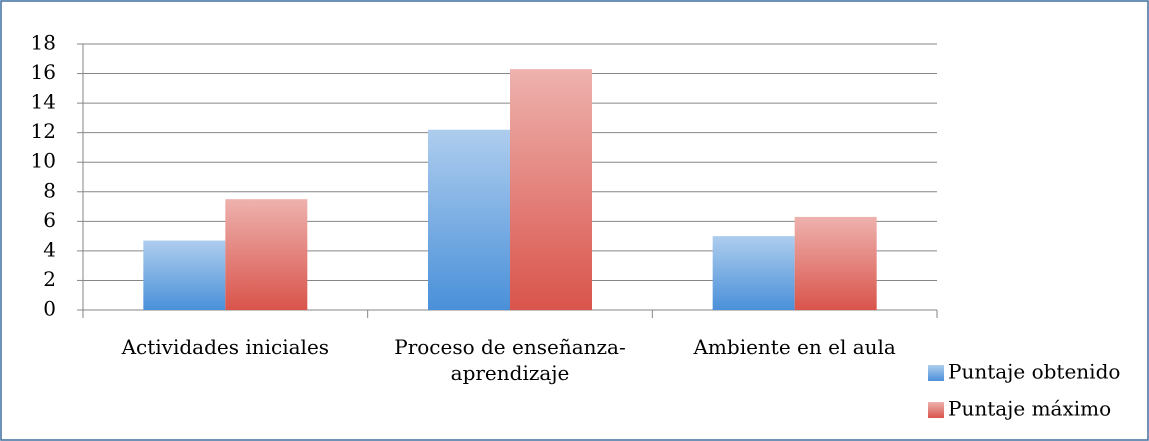 The height and width of the screenshot is (441, 1149). What do you see at coordinates (43, 72) in the screenshot?
I see `y-tick-label: 16` at bounding box center [43, 72].